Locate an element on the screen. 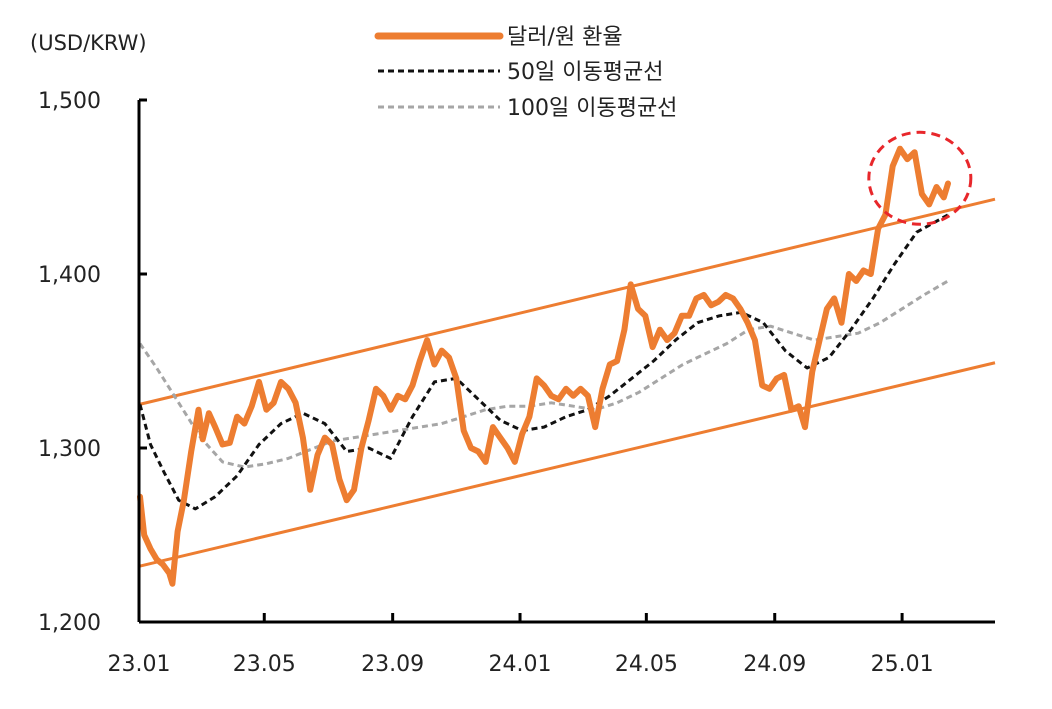 This screenshot has width=1052, height=709. y-tick-label: 1,300 is located at coordinates (69, 449).